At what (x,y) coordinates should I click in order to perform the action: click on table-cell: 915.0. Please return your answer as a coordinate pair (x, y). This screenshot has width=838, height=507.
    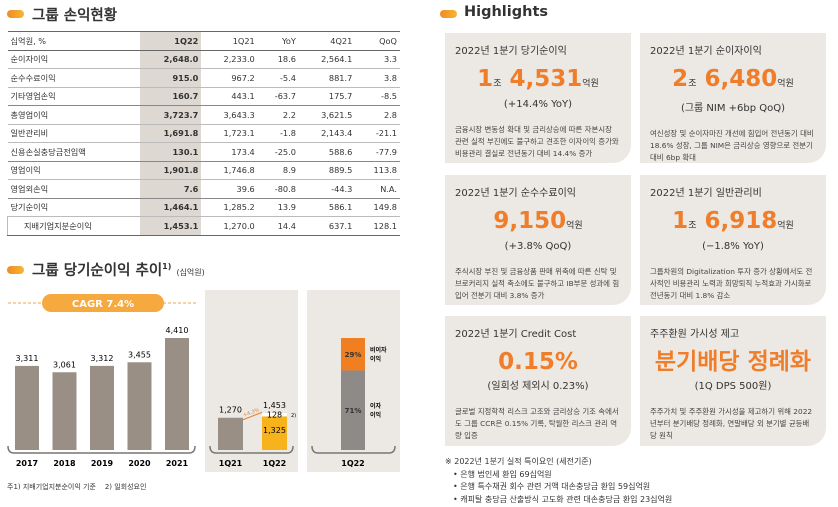
    Looking at the image, I should click on (170, 77).